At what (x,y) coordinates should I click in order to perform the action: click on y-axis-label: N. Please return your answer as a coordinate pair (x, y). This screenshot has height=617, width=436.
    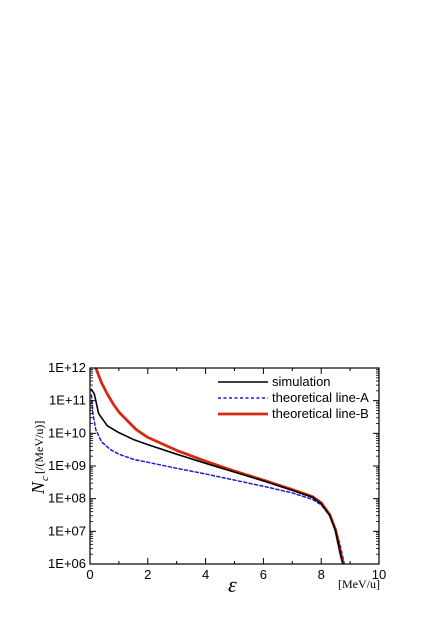
    Looking at the image, I should click on (38, 488).